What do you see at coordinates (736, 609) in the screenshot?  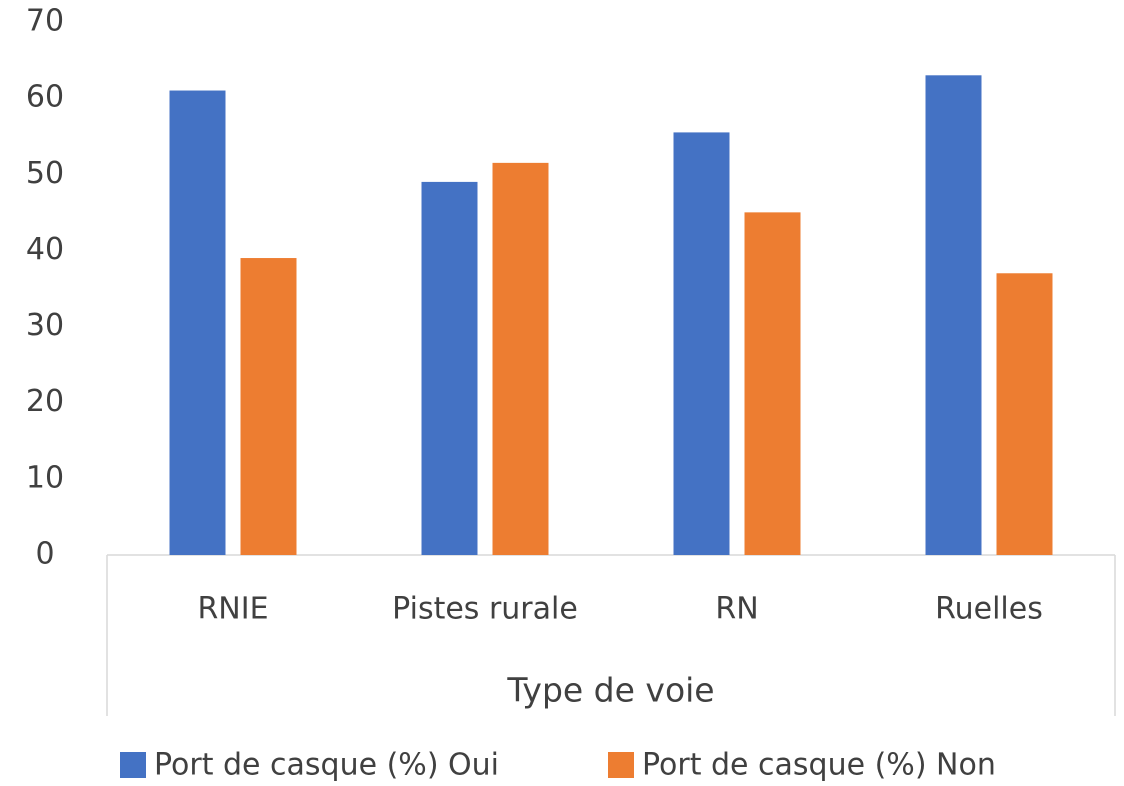 I see `x-tick-label: RN` at bounding box center [736, 609].